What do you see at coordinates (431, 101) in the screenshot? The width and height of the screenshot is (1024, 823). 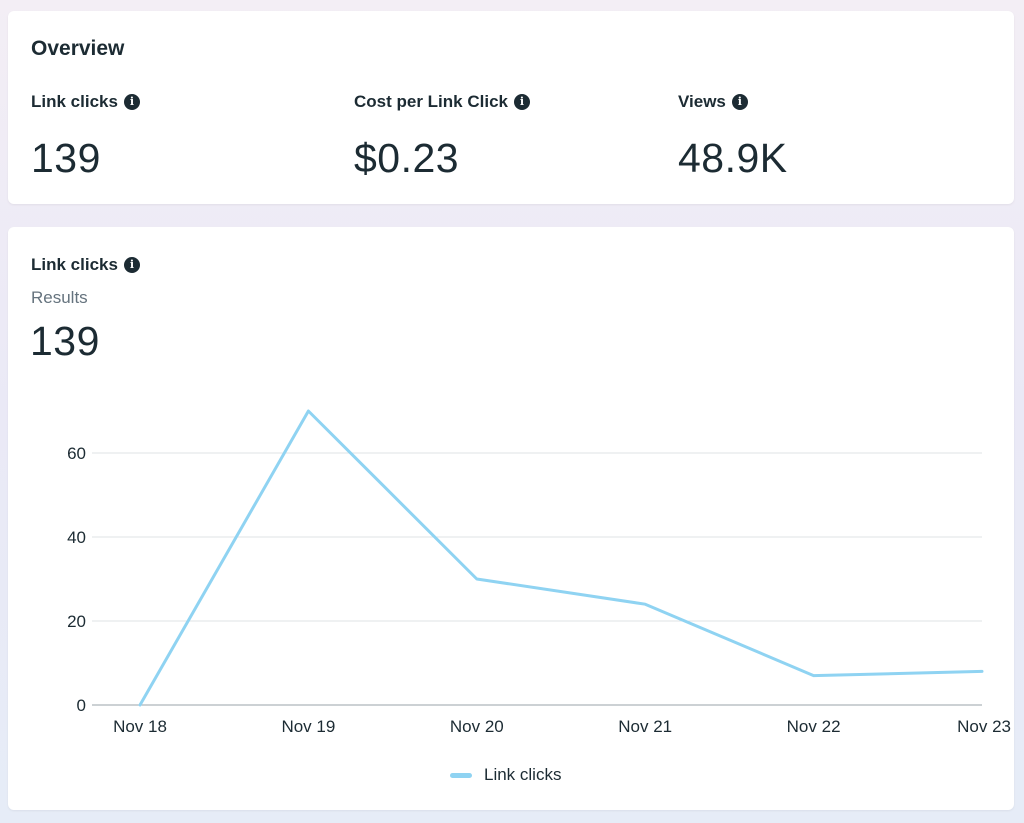 I see `metric-label: Cost per Link Click` at bounding box center [431, 101].